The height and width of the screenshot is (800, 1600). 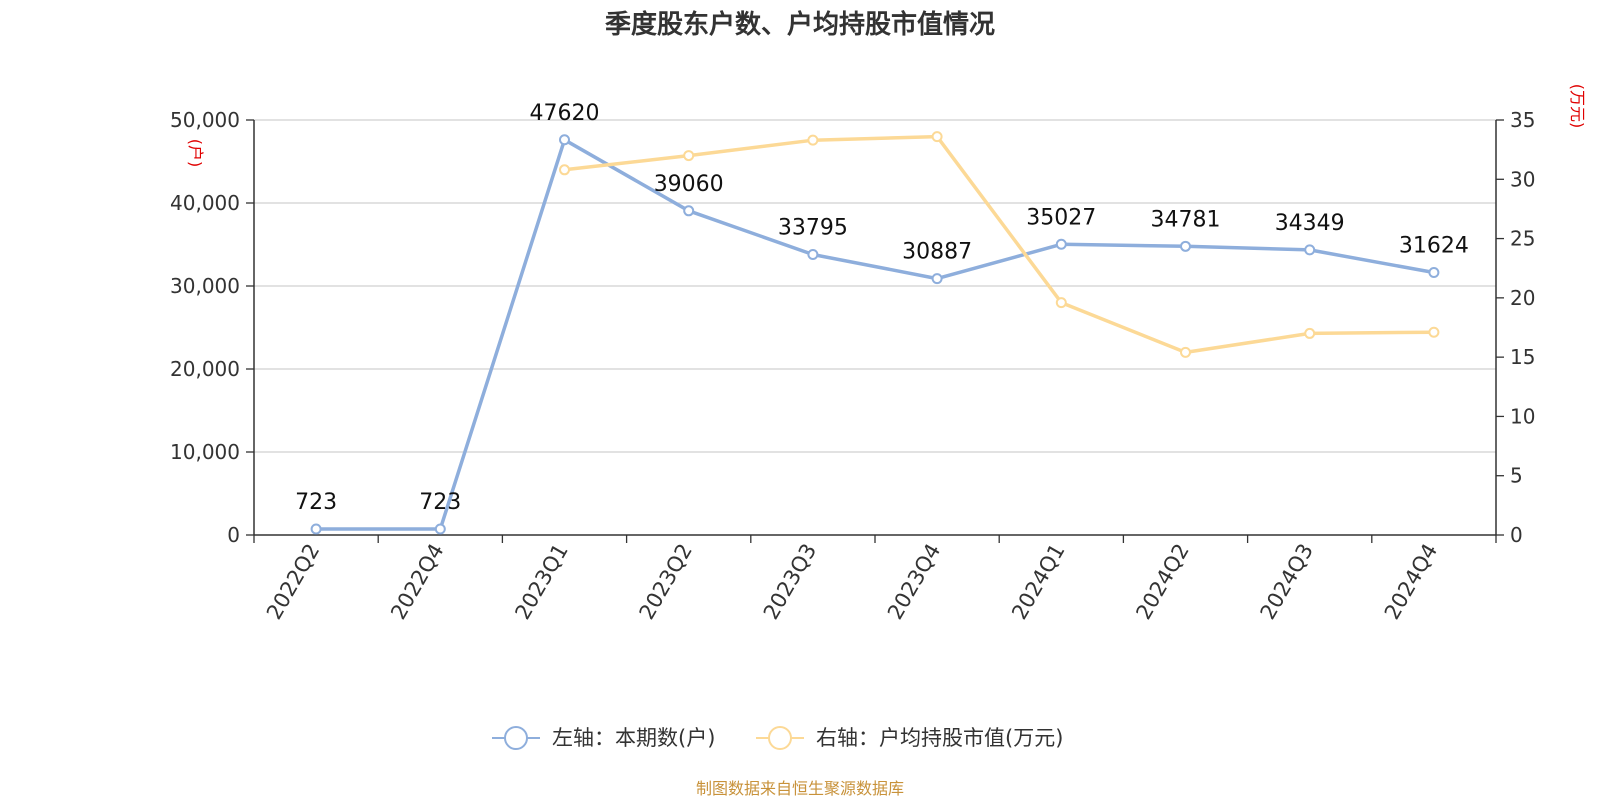 I want to click on legend-label-right: 右轴：户均持股市值(万元), so click(x=939, y=738).